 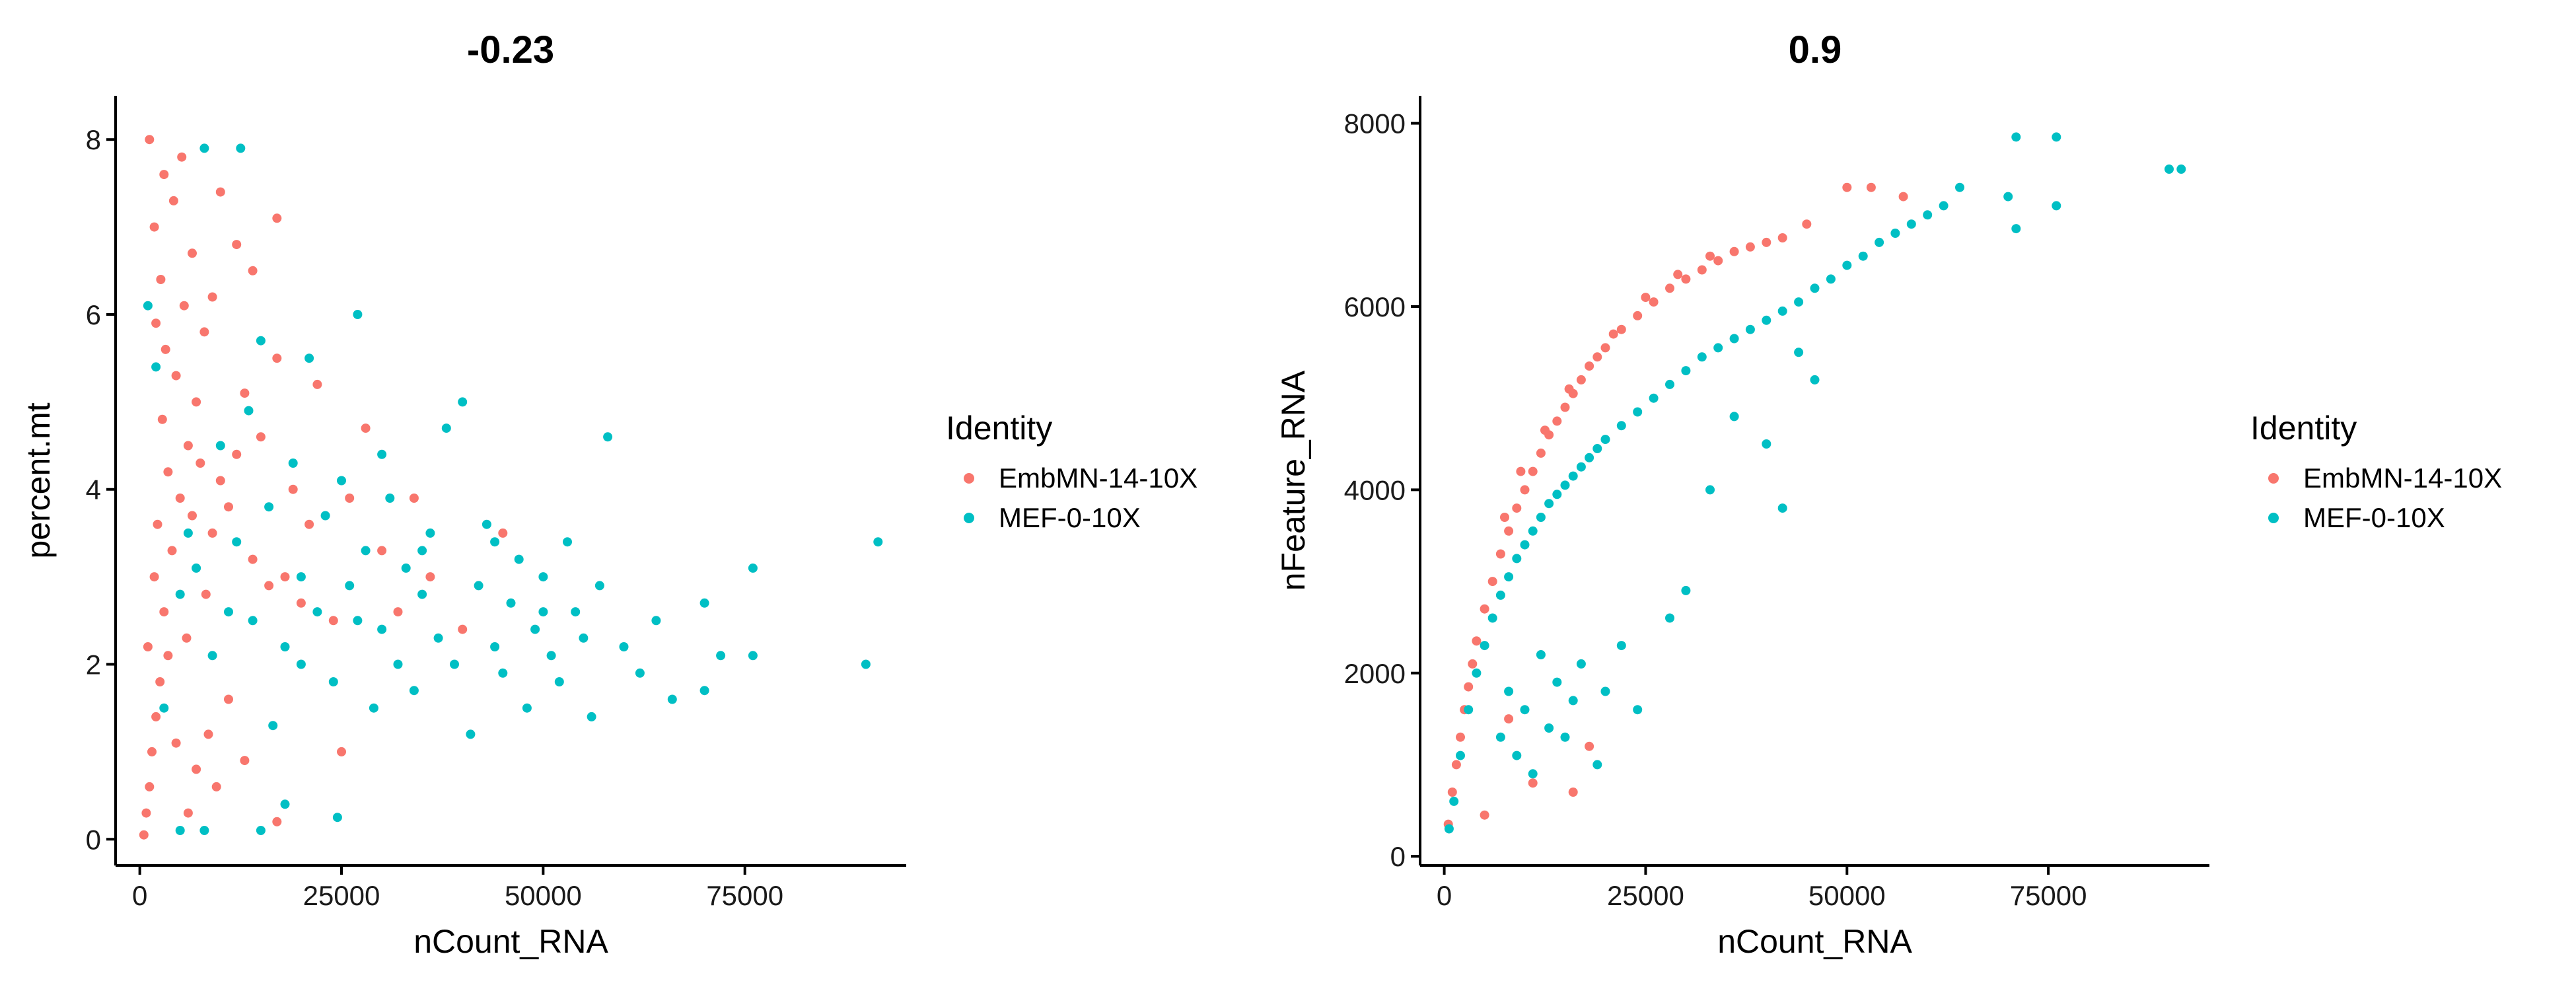 I want to click on y-tick-label: 4, so click(x=93, y=489).